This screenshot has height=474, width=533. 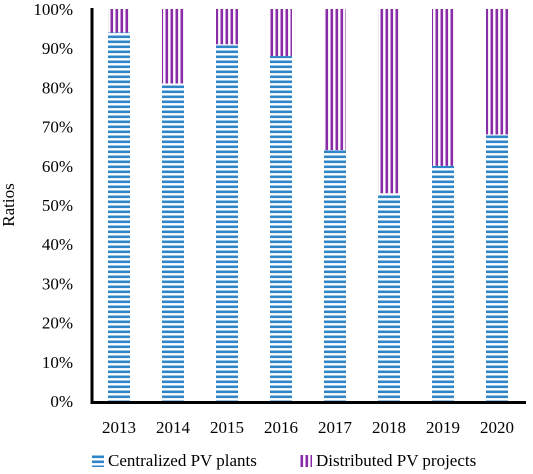 I want to click on bar-distributed-2013, so click(x=119, y=21).